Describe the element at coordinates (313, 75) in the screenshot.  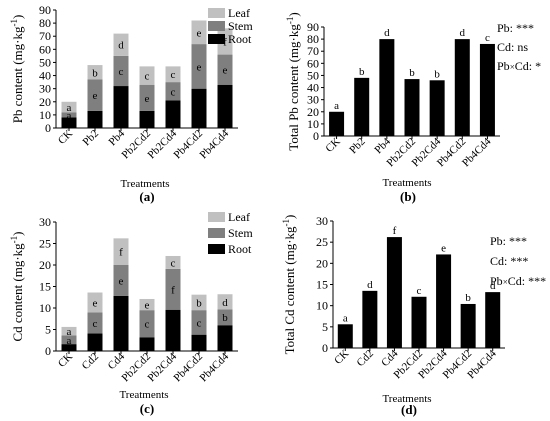
I see `y-tick-label: 50` at that location.